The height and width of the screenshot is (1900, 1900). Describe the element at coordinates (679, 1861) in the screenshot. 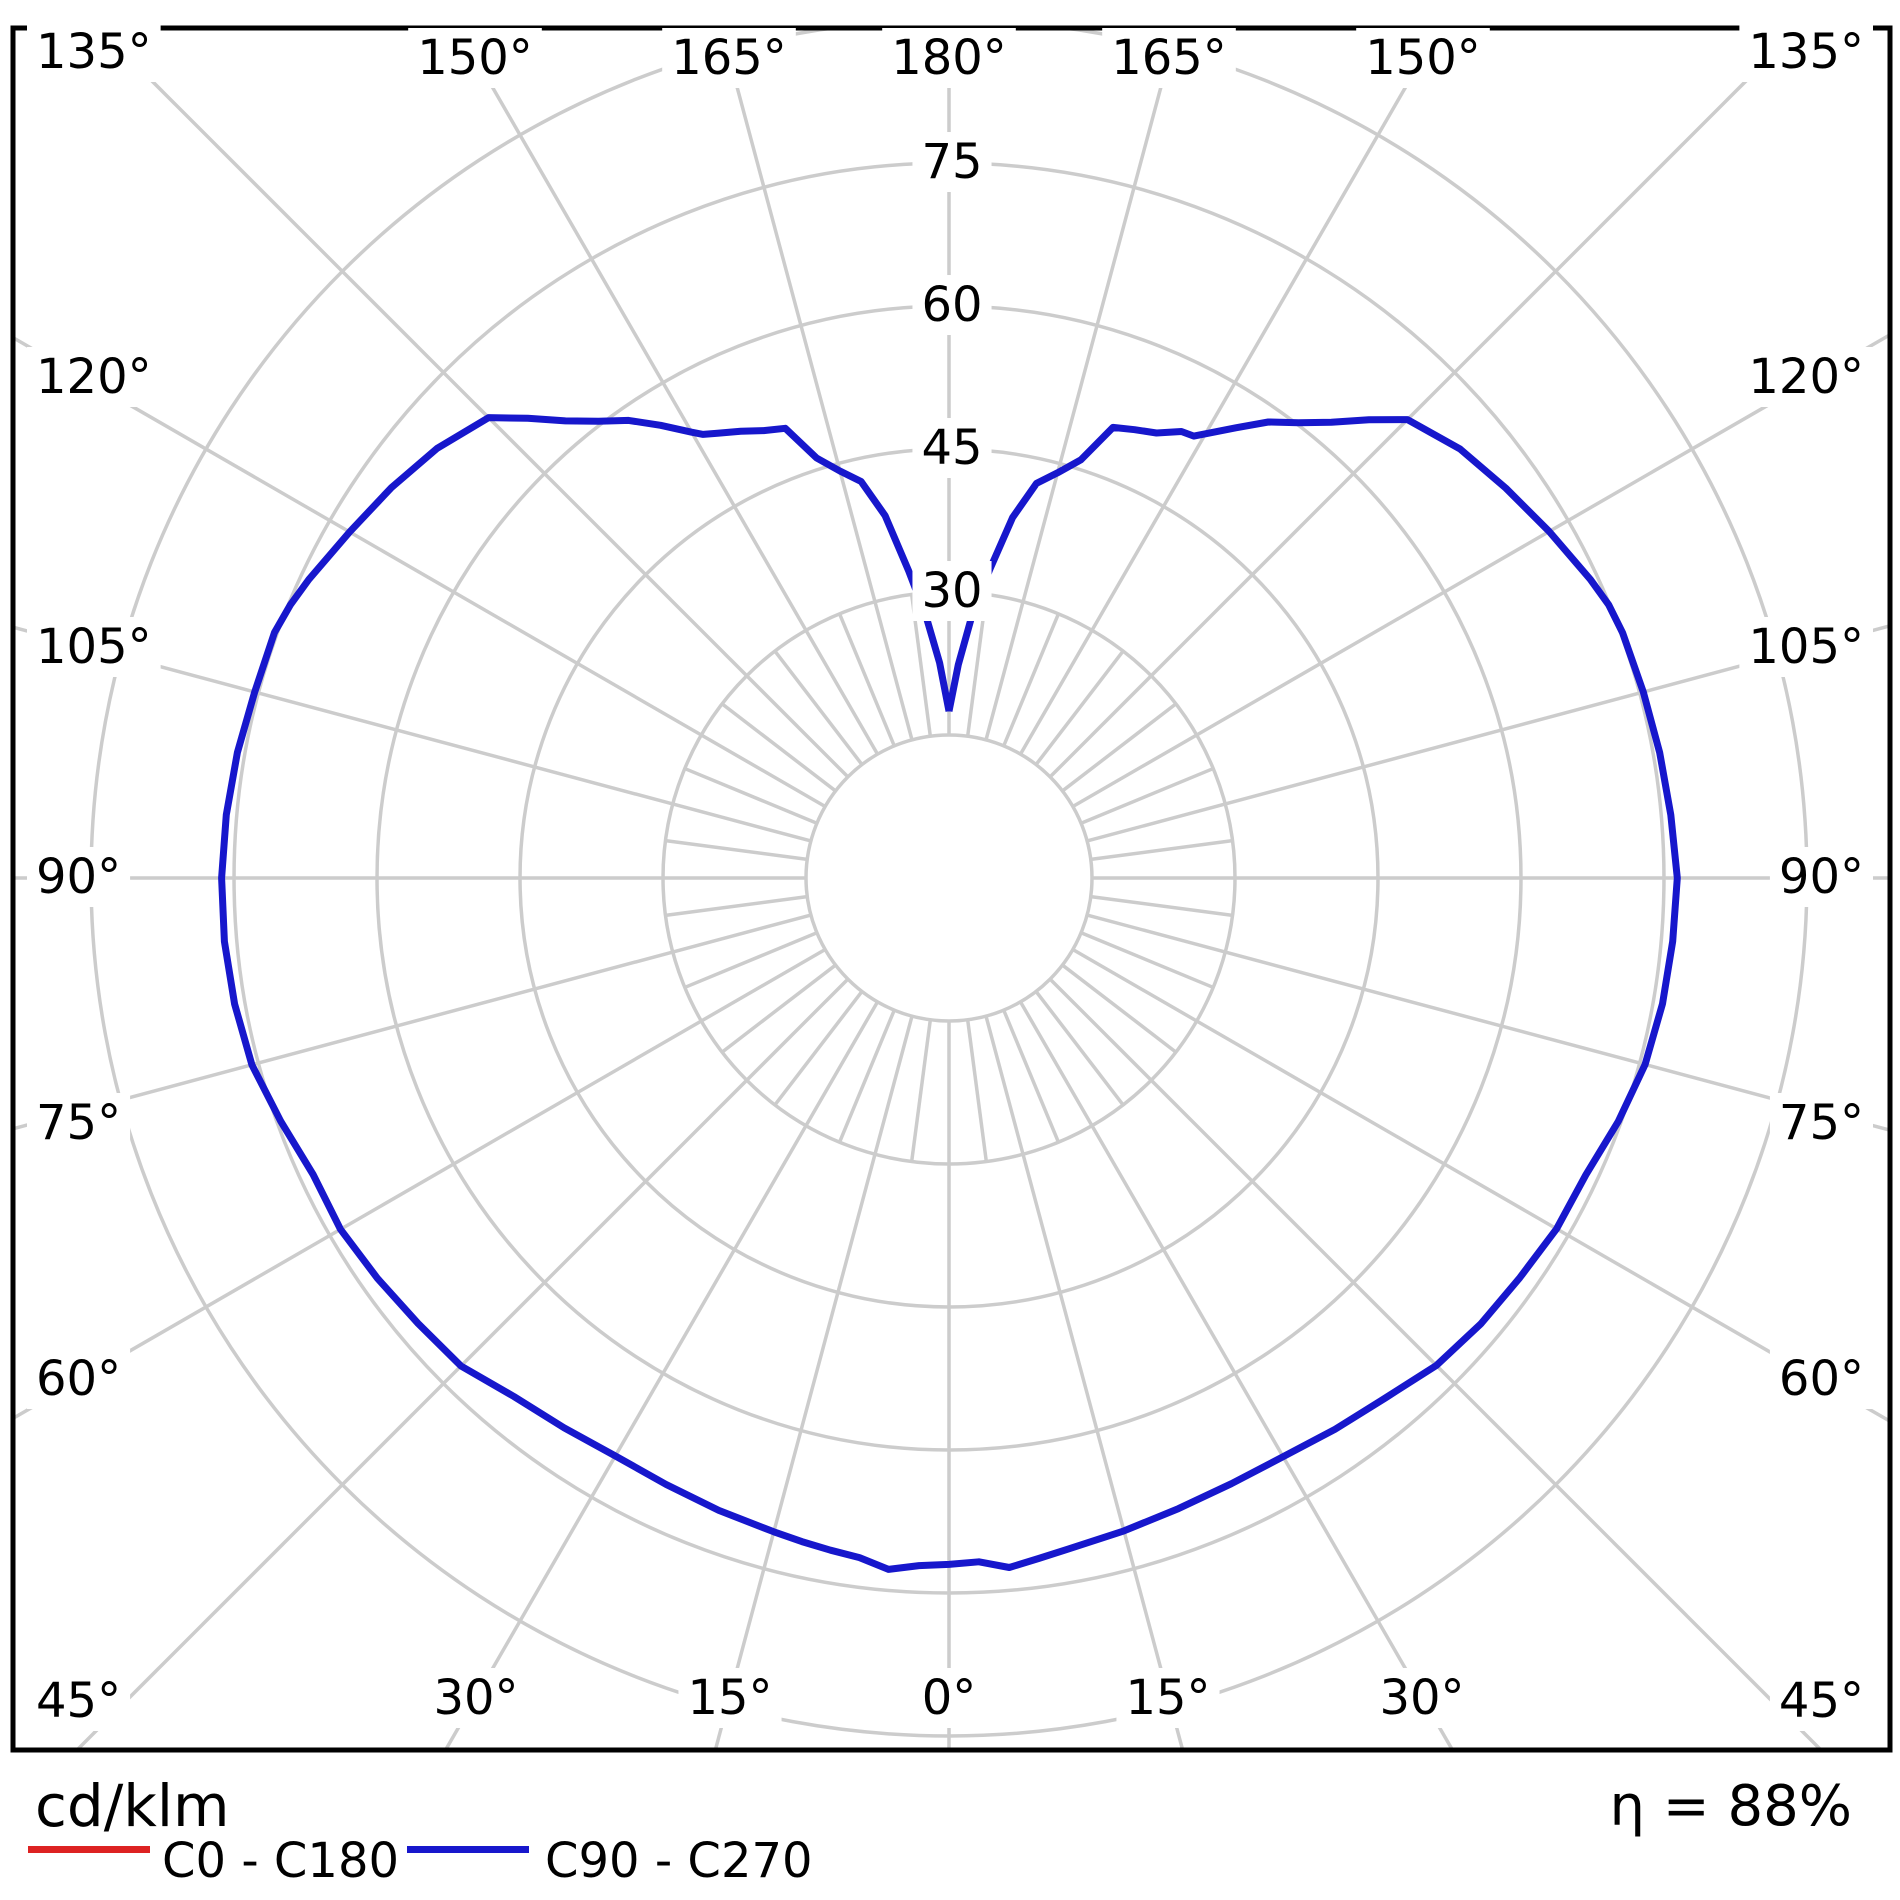

I see `legend-label-c90-c270: C90 - C270` at that location.